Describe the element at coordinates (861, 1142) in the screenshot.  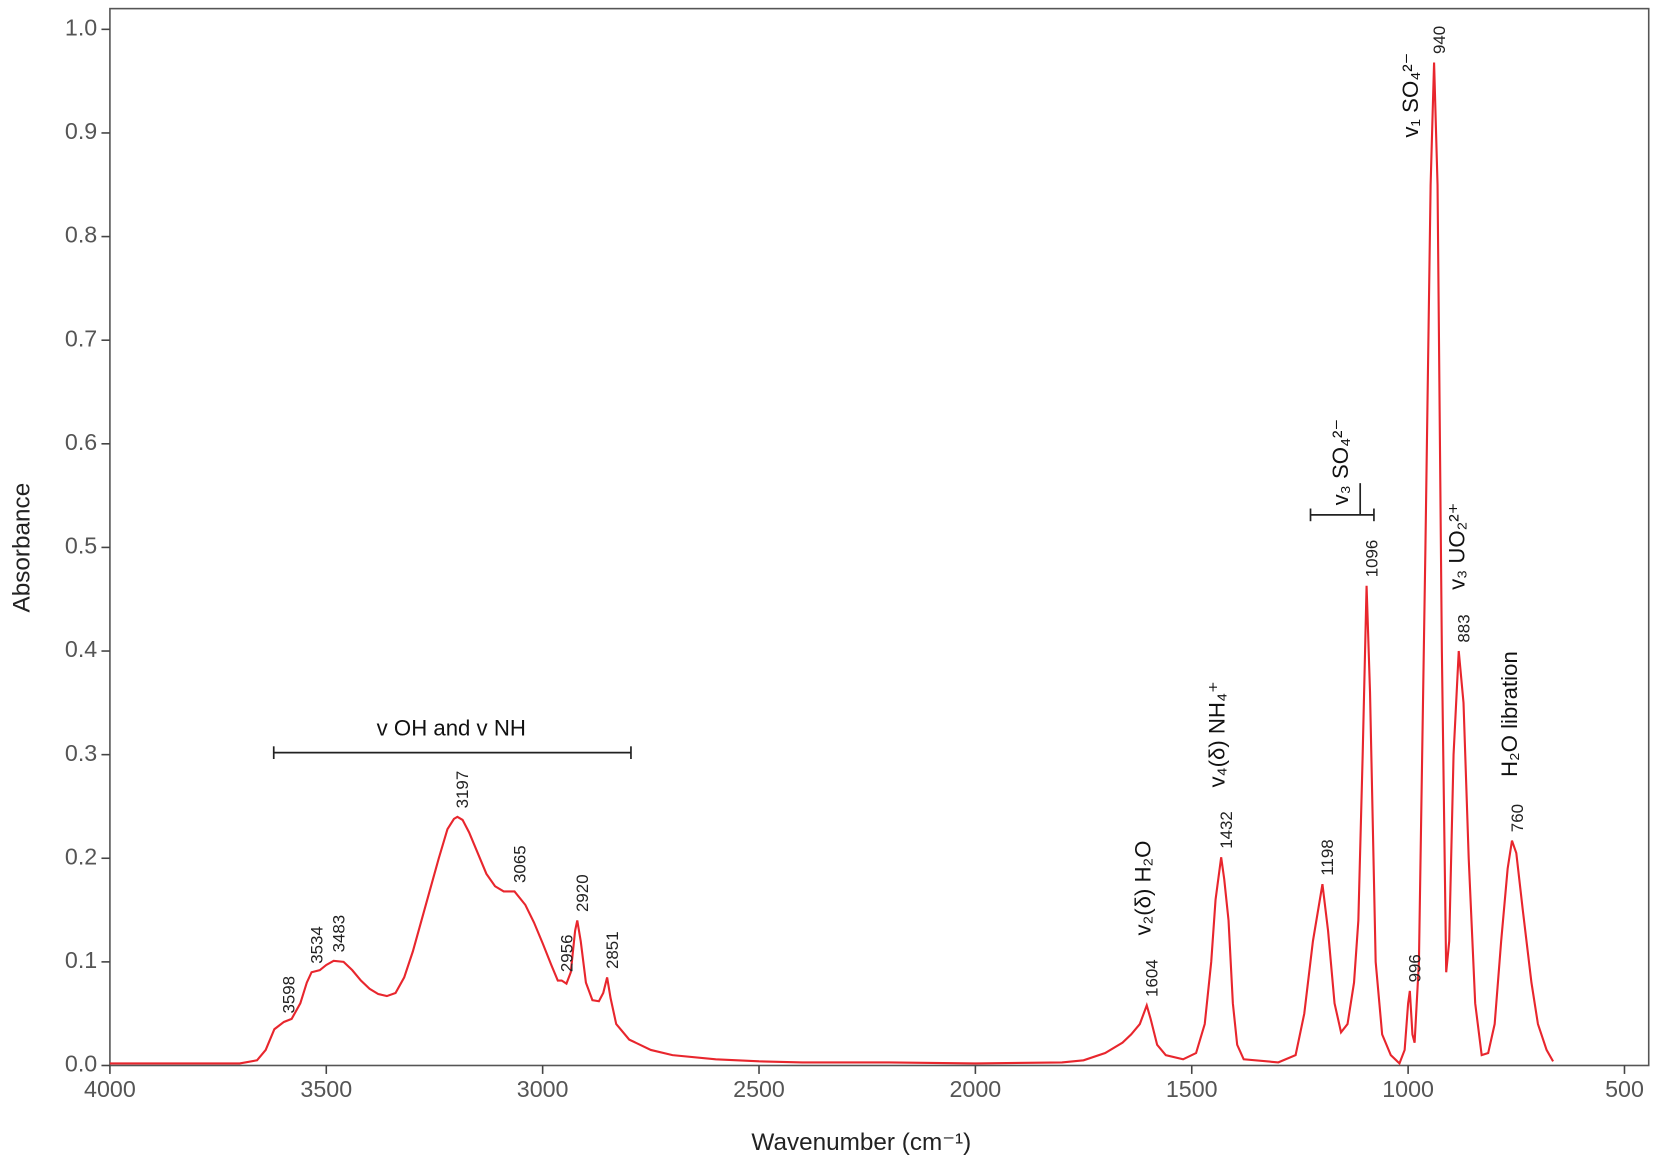
I see `x-axis-label: Wavenumber (cm⁻¹)` at that location.